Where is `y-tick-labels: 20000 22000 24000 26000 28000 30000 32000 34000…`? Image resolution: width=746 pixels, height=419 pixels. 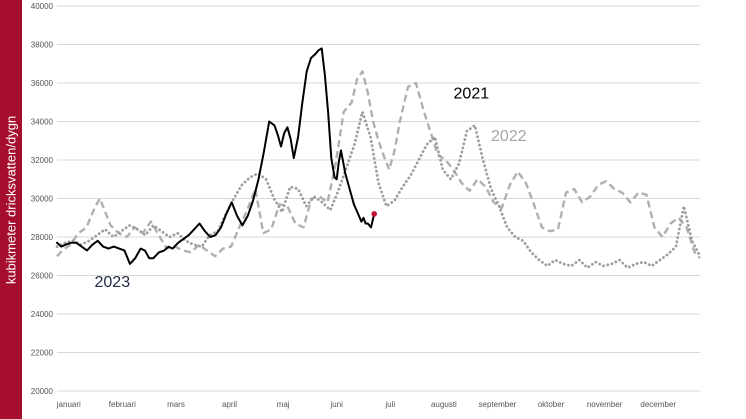 y-tick-labels: 20000 22000 24000 26000 28000 30000 32000 34000… is located at coordinates (42, 199).